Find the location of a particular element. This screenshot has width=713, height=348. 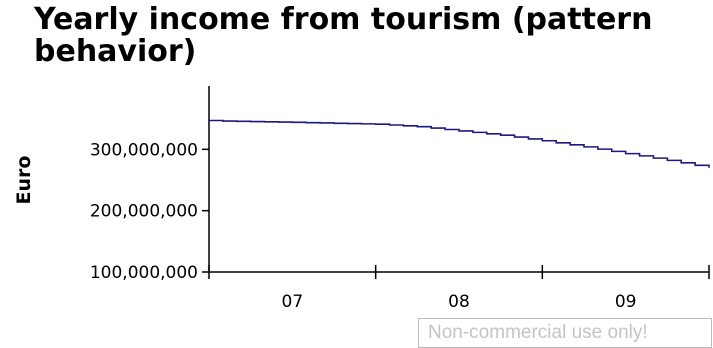

x-tick-label: 07 is located at coordinates (293, 302).